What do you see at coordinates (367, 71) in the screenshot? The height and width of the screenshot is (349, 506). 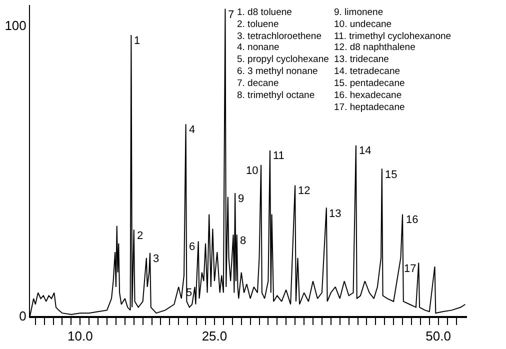 I see `annotation: 14. tetradecane` at bounding box center [367, 71].